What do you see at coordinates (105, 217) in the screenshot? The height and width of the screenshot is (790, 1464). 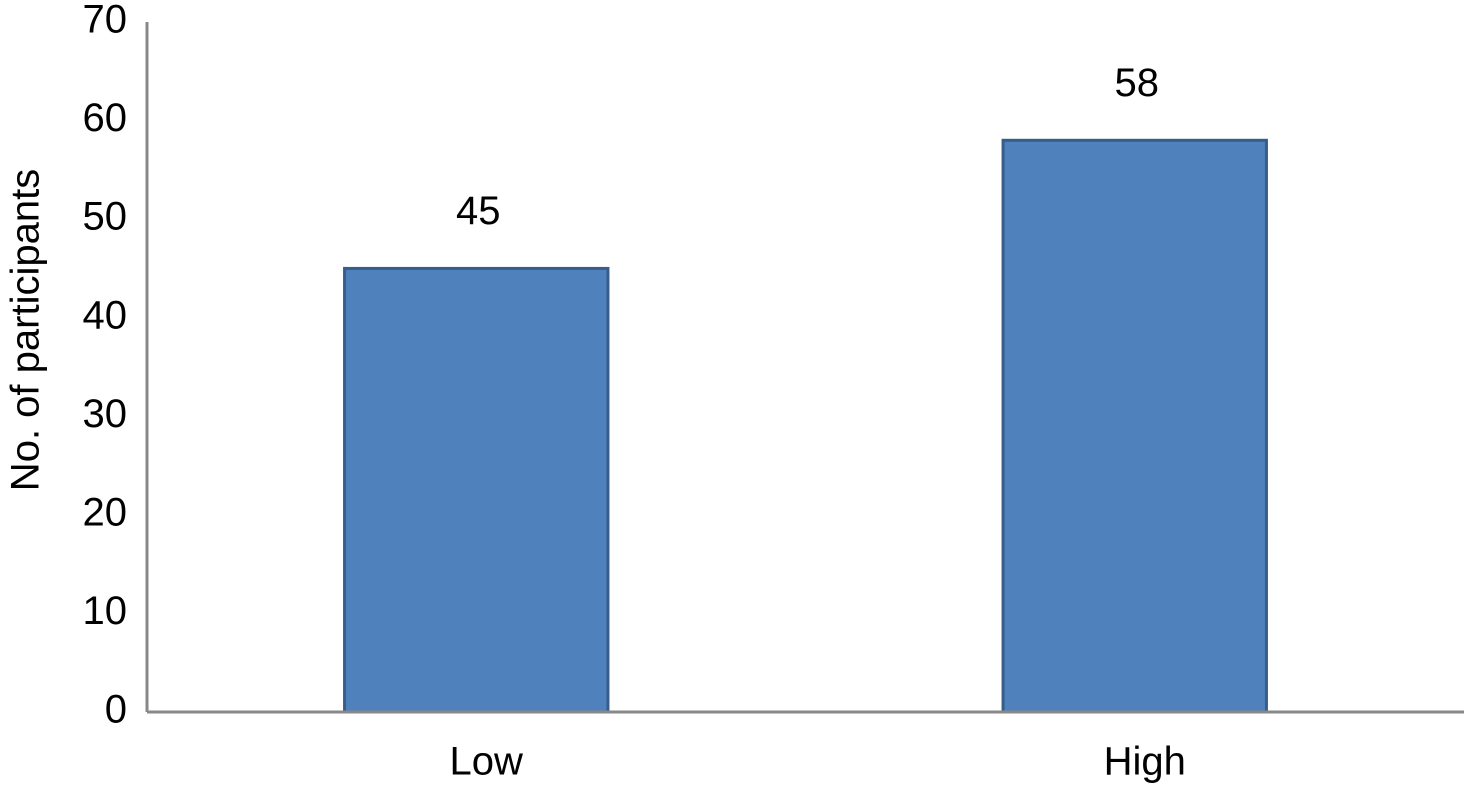 I see `y-tick-label: 50` at bounding box center [105, 217].